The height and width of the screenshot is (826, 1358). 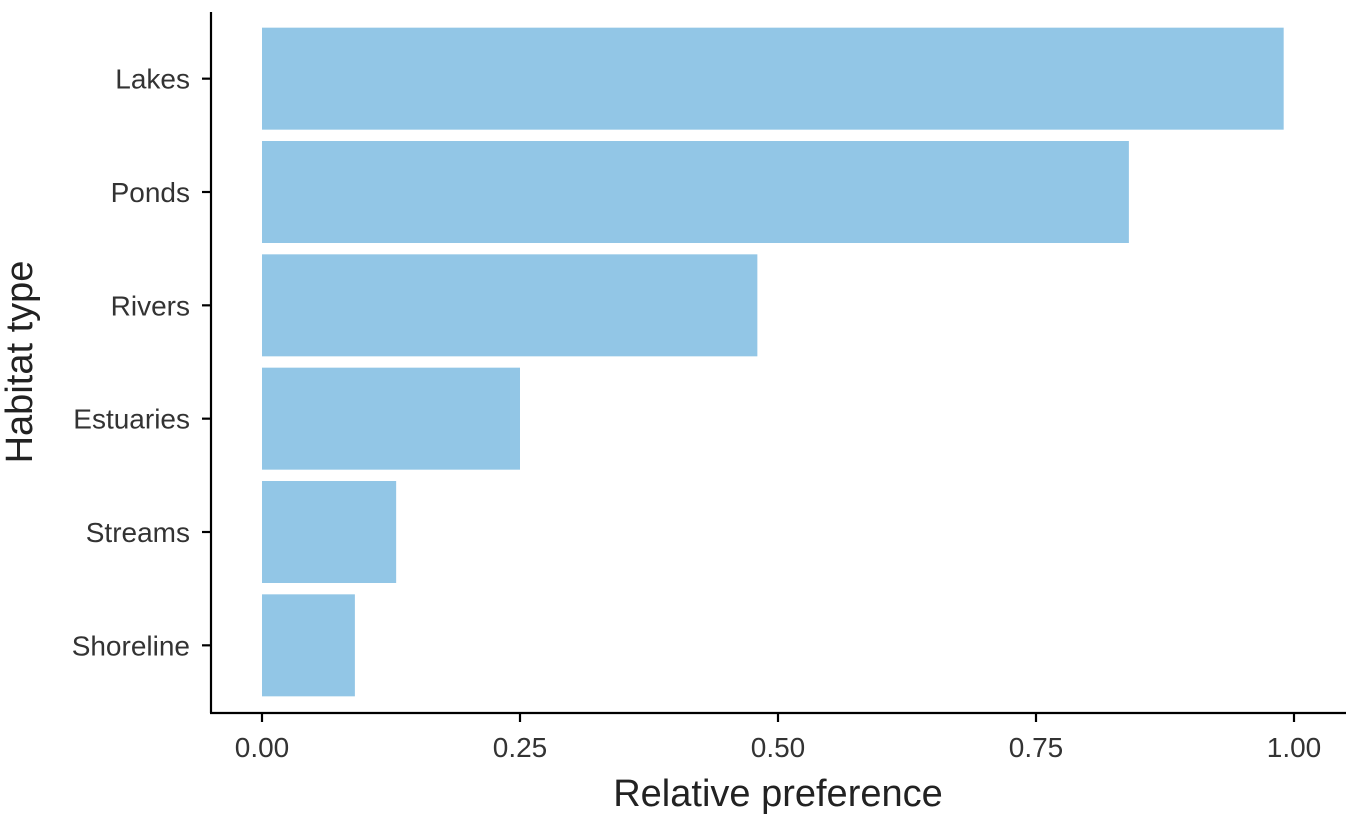 What do you see at coordinates (329, 532) in the screenshot?
I see `bar-streams` at bounding box center [329, 532].